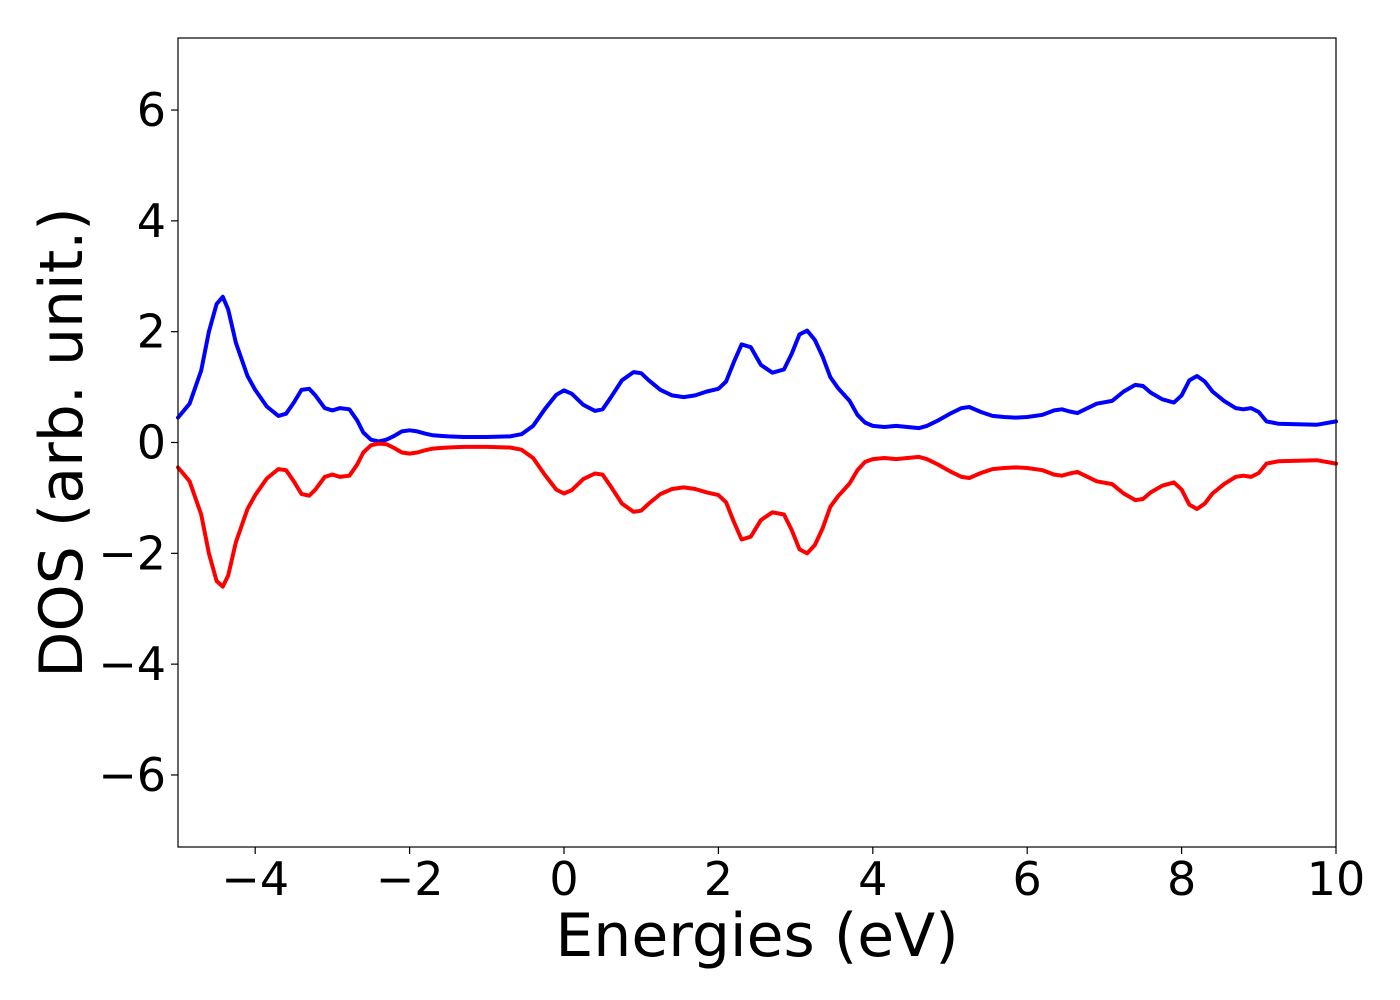 The image size is (1400, 1000). Describe the element at coordinates (1027, 879) in the screenshot. I see `x-tick-label: 6` at that location.